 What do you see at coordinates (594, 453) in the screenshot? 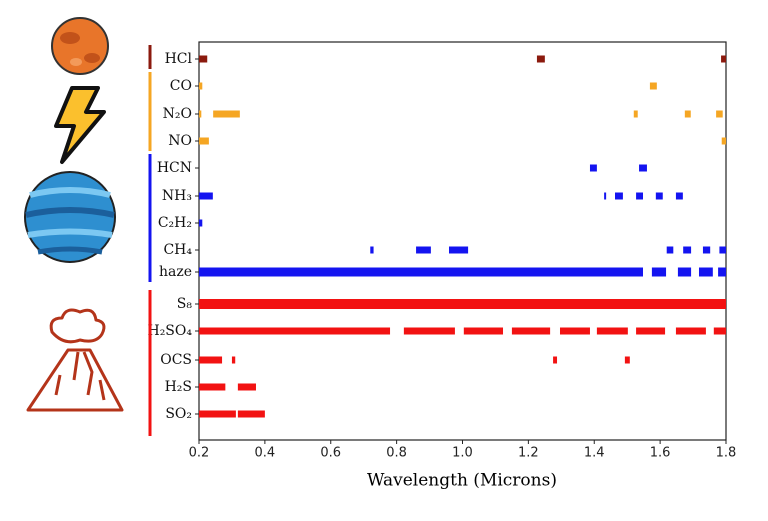
I see `x-tick-label: 1.4` at bounding box center [594, 453].